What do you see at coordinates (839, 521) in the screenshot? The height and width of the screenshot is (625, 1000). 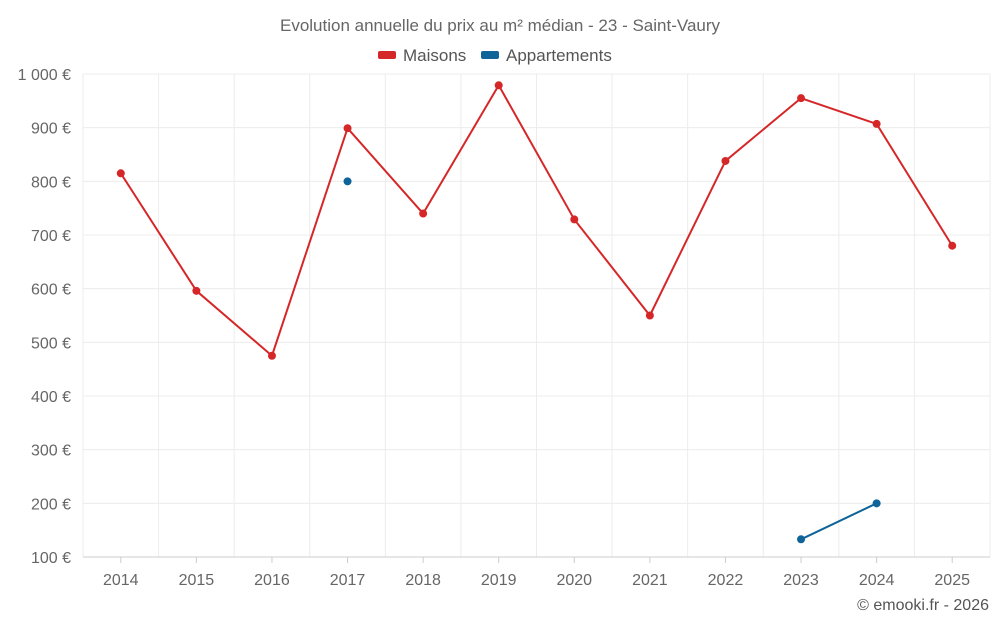 I see `series-line-appartements` at bounding box center [839, 521].